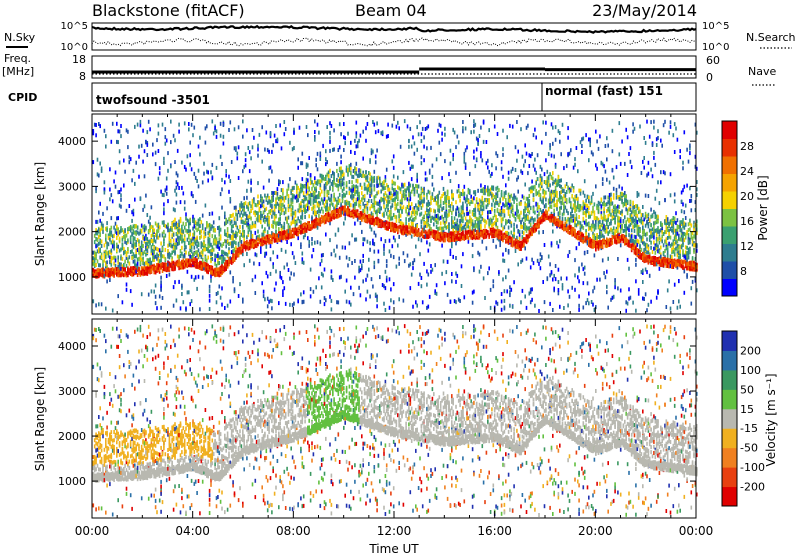 The height and width of the screenshot is (554, 800). I want to click on power-cell-1921, so click(238, 230).